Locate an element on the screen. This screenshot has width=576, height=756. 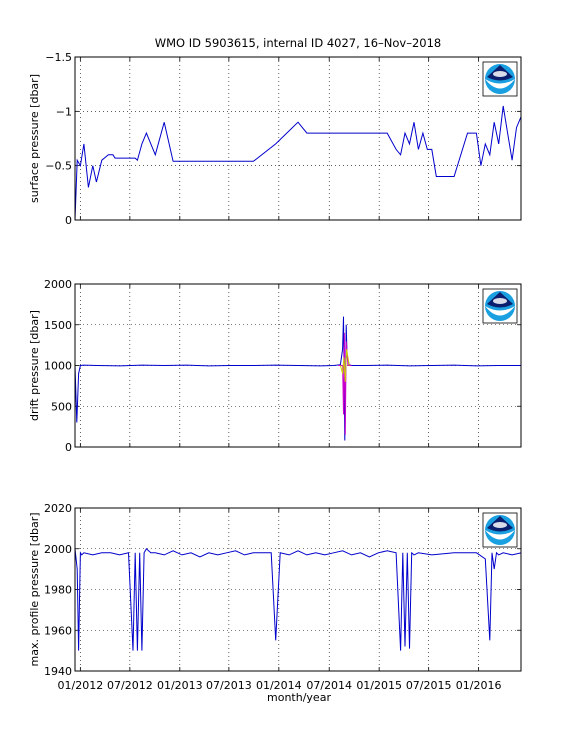
y-axis-label: surface pressure [dbar] is located at coordinates (34, 138).